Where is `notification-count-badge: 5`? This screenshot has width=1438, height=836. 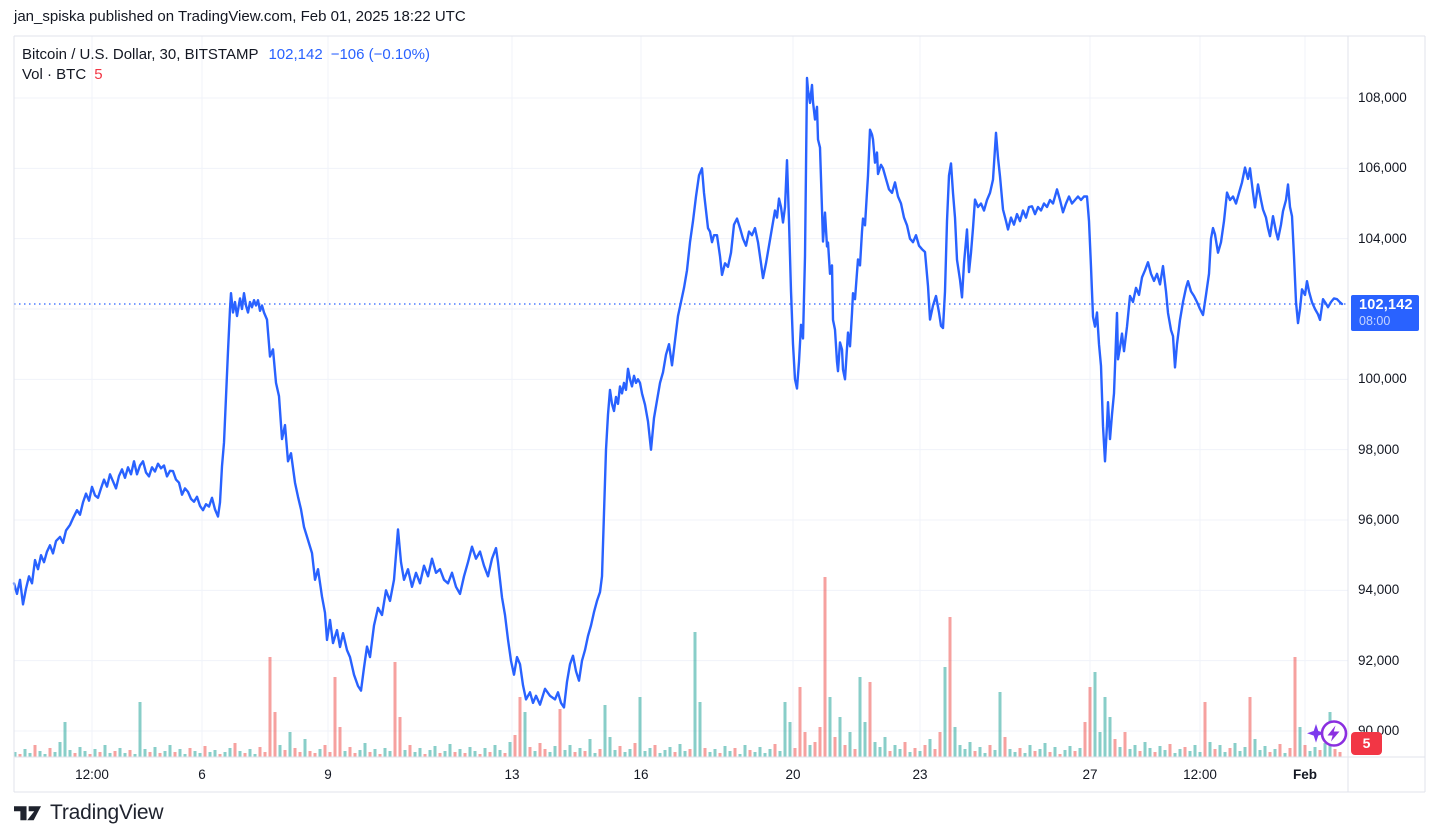 notification-count-badge: 5 is located at coordinates (1366, 743).